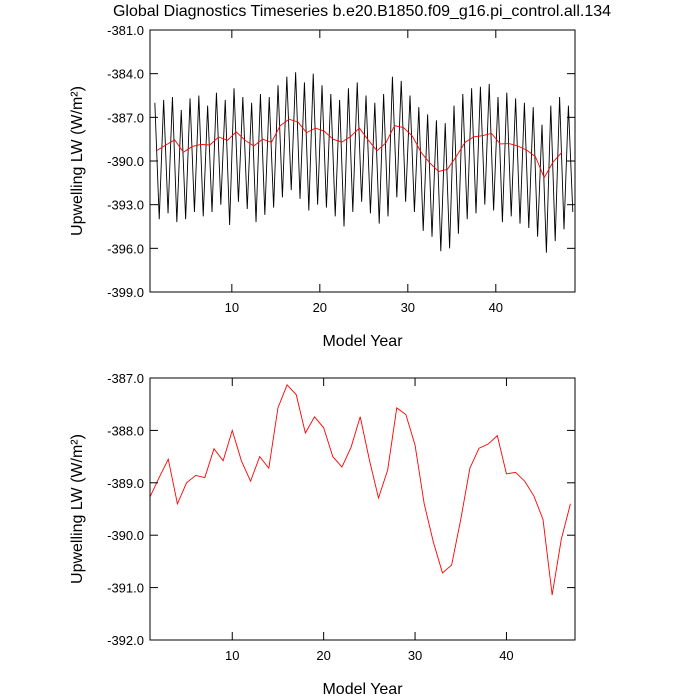  Describe the element at coordinates (359, 148) in the screenshot. I see `series-line` at that location.